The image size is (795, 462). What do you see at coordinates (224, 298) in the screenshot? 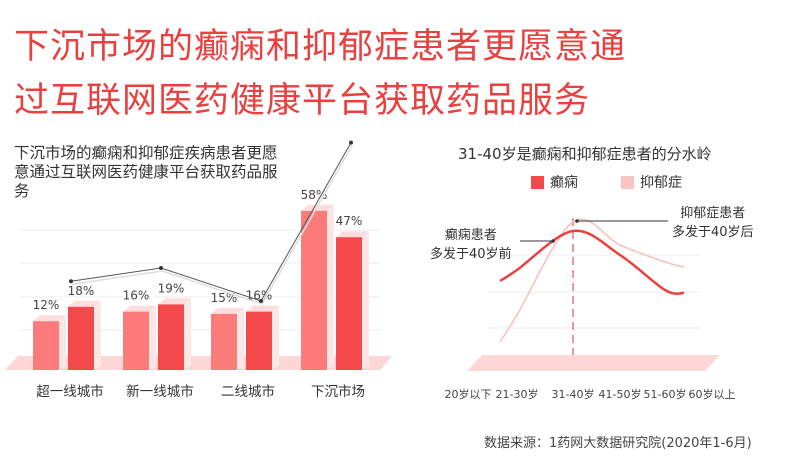
I see `data-label: 15%` at bounding box center [224, 298].